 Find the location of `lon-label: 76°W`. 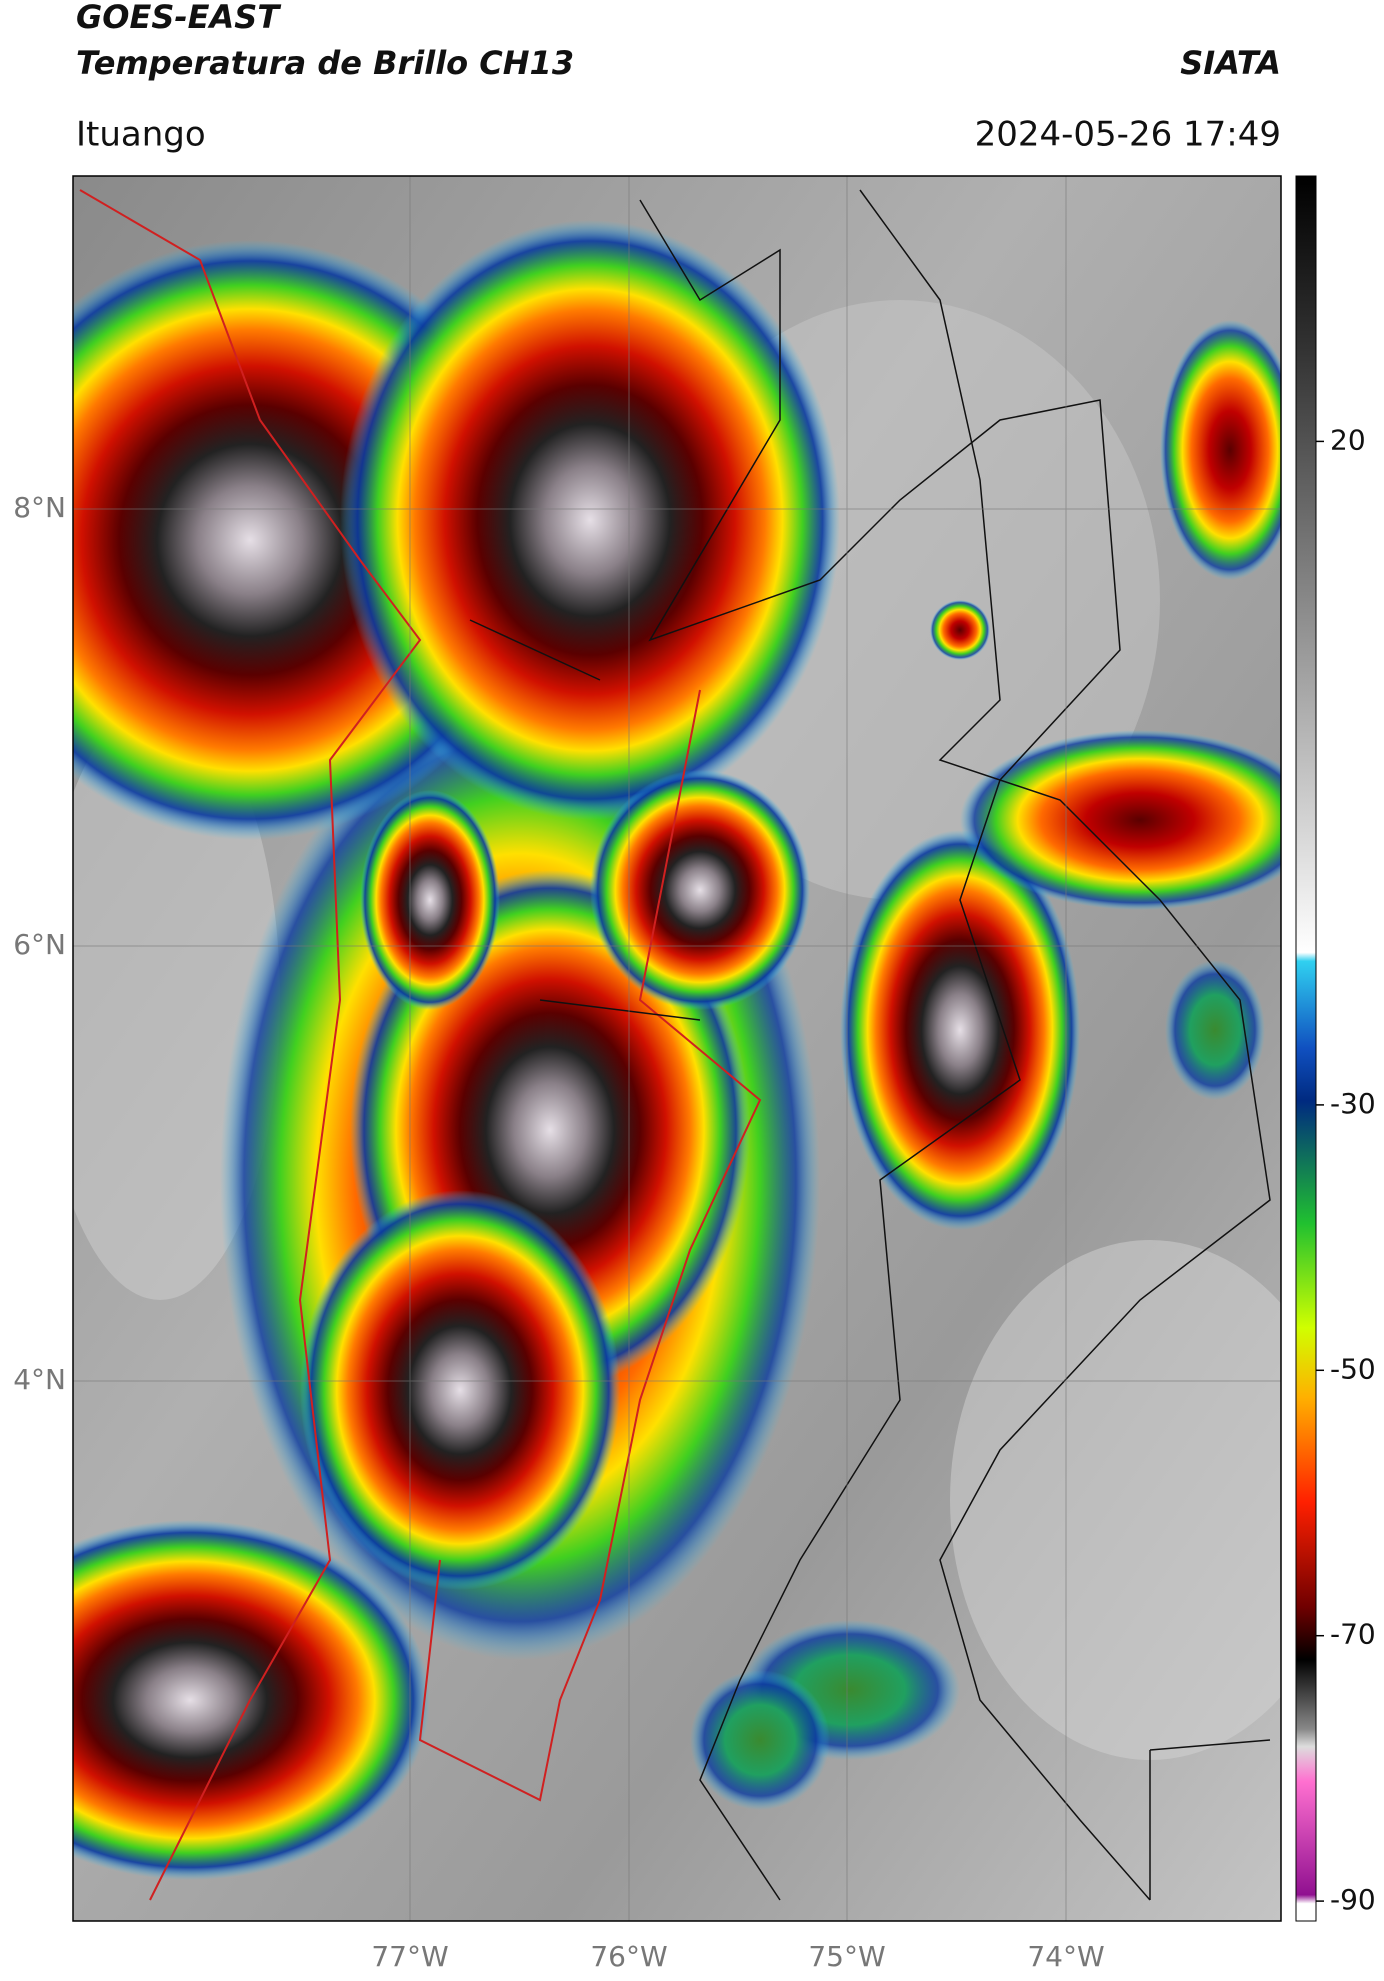

lon-label: 76°W is located at coordinates (628, 1956).